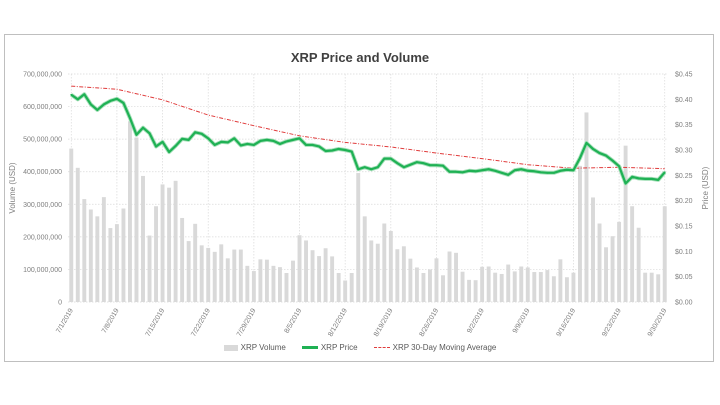 Image resolution: width=720 pixels, height=405 pixels. Describe the element at coordinates (381, 347) in the screenshot. I see `legend-swatch-moving-average` at that location.